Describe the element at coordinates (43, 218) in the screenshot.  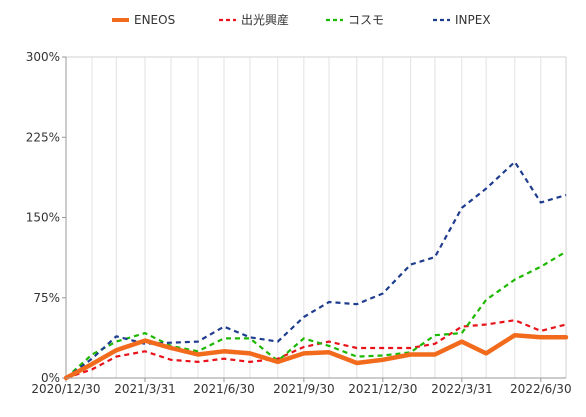
I see `y-tick-label: 150%` at that location.